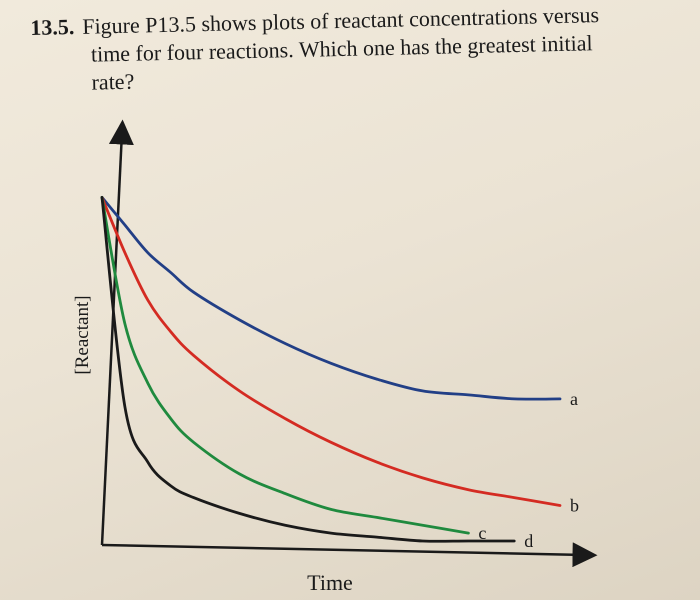 Image resolution: width=700 pixels, height=600 pixels. What do you see at coordinates (330, 582) in the screenshot?
I see `x-axis-label: Time` at bounding box center [330, 582].